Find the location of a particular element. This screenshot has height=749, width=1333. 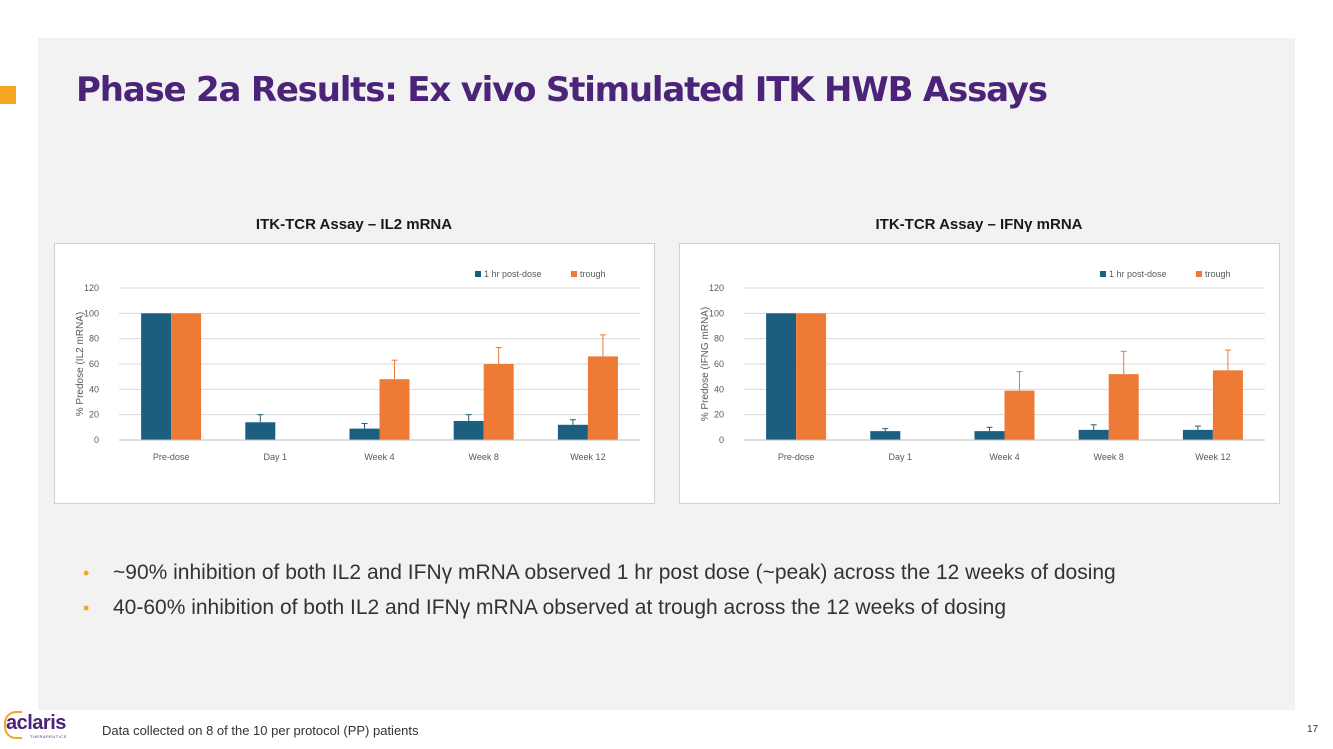

page-number: 17 is located at coordinates (1313, 729).